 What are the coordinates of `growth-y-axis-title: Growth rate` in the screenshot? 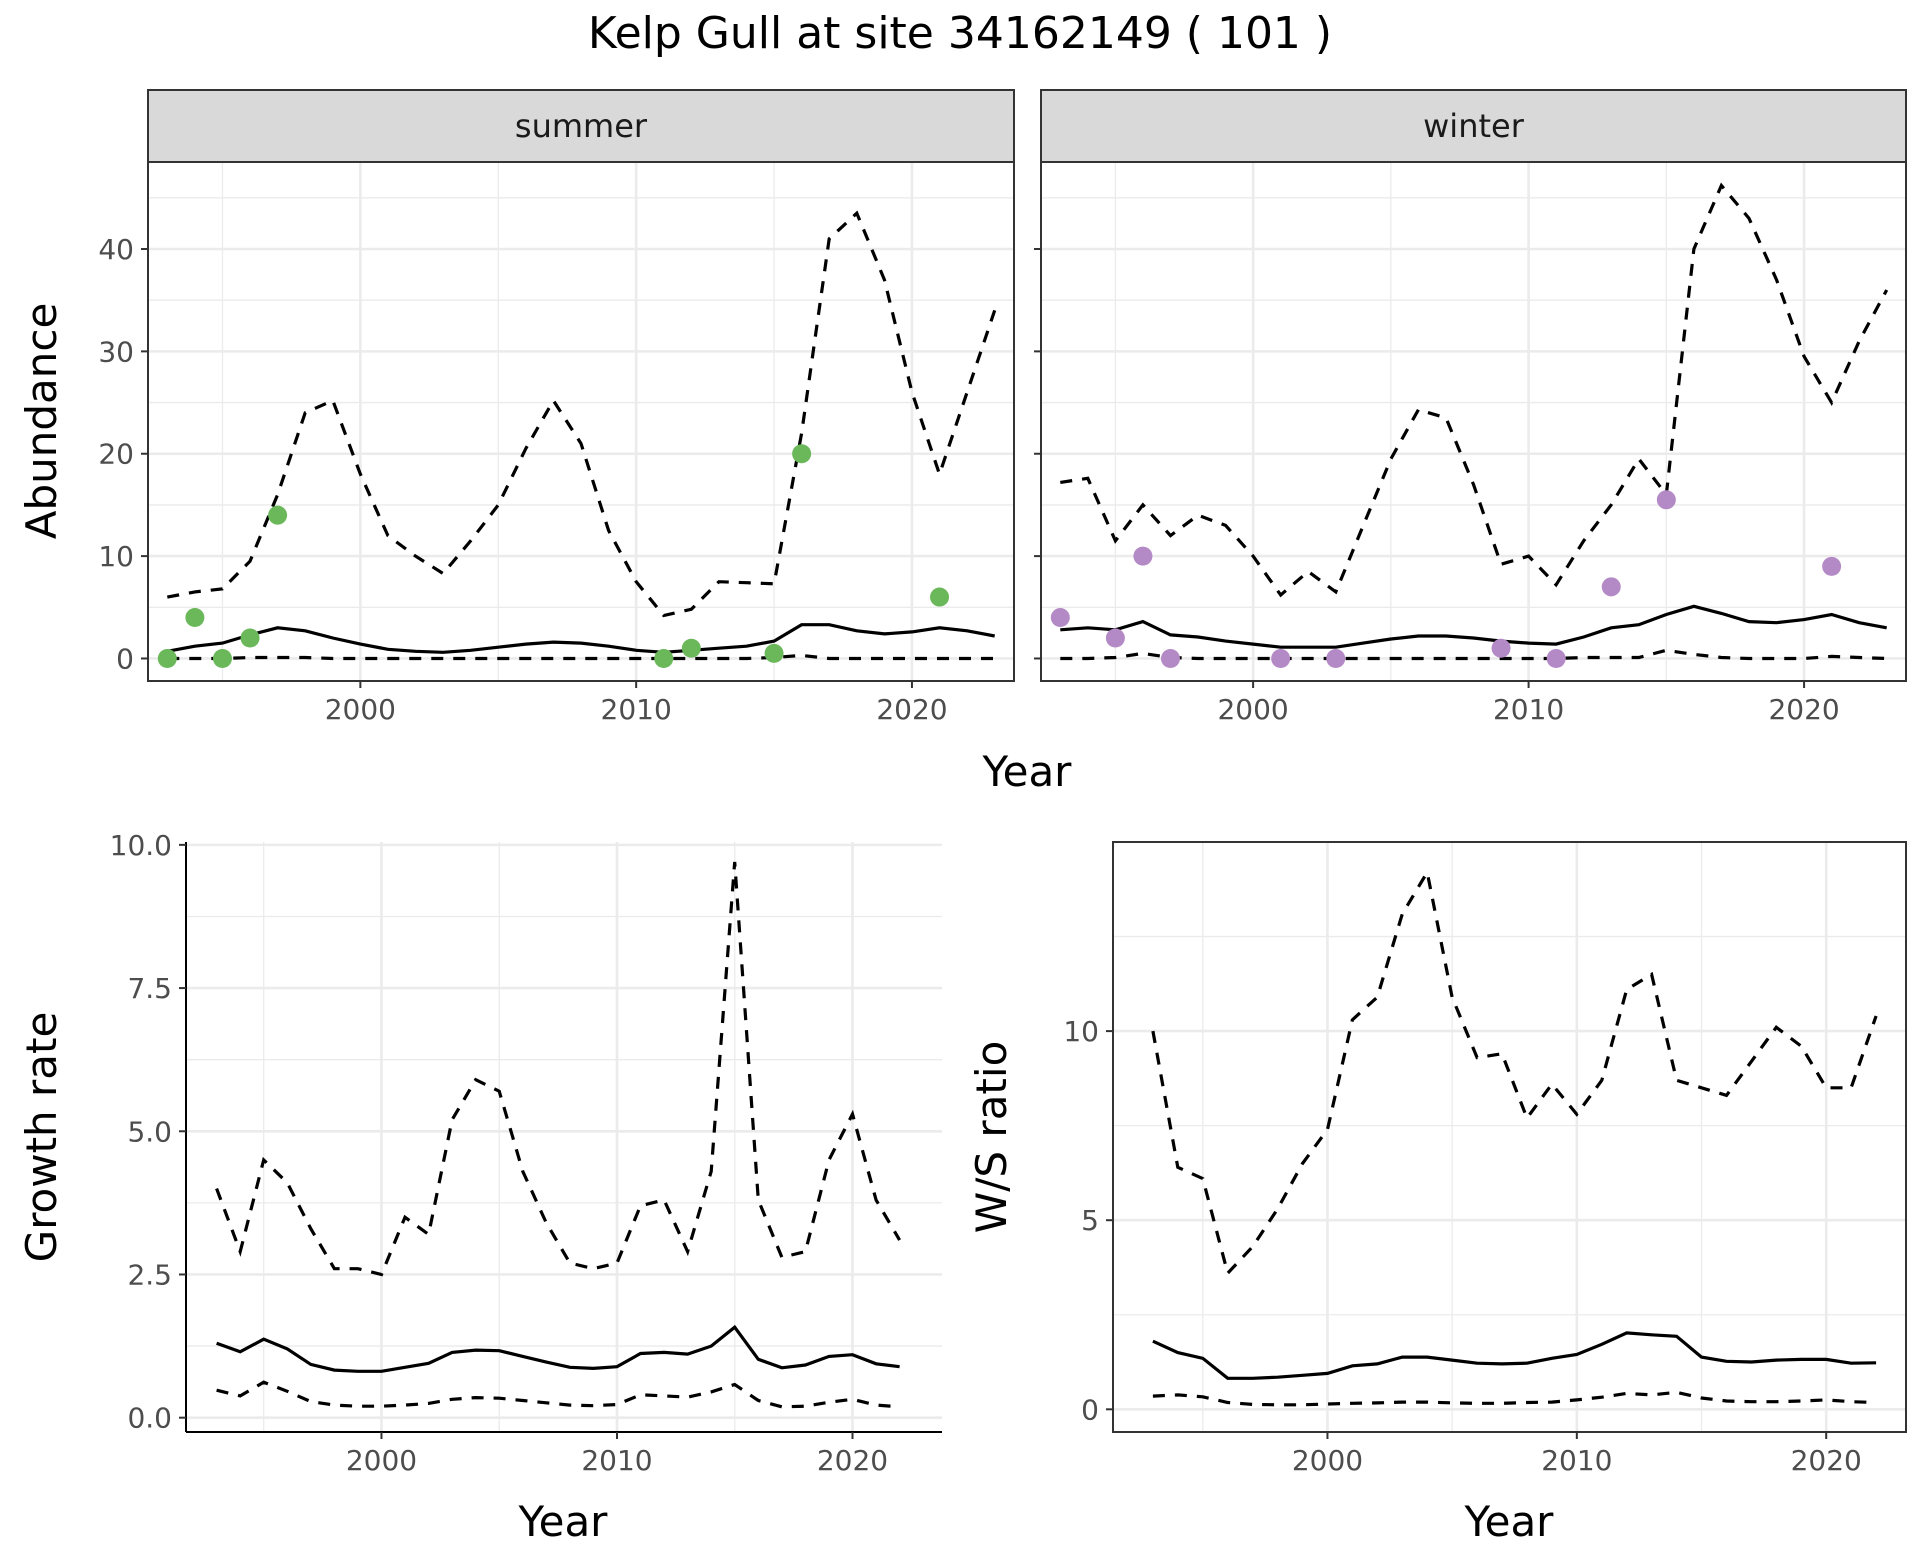 It's located at (41, 1137).